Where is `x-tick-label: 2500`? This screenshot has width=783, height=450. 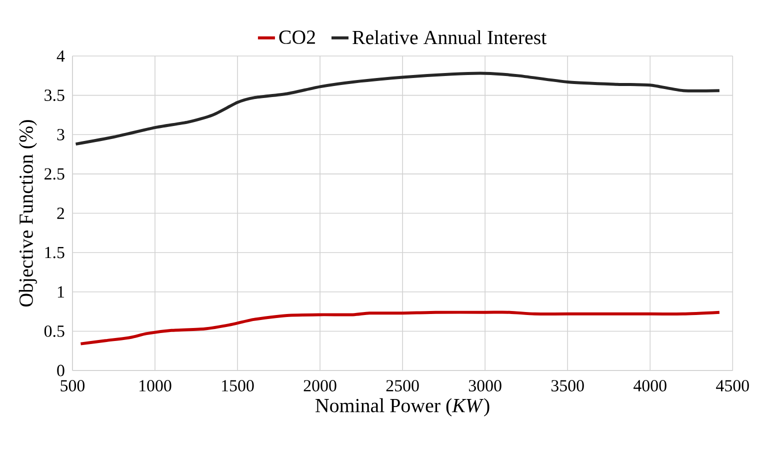
x-tick-label: 2500 is located at coordinates (402, 386).